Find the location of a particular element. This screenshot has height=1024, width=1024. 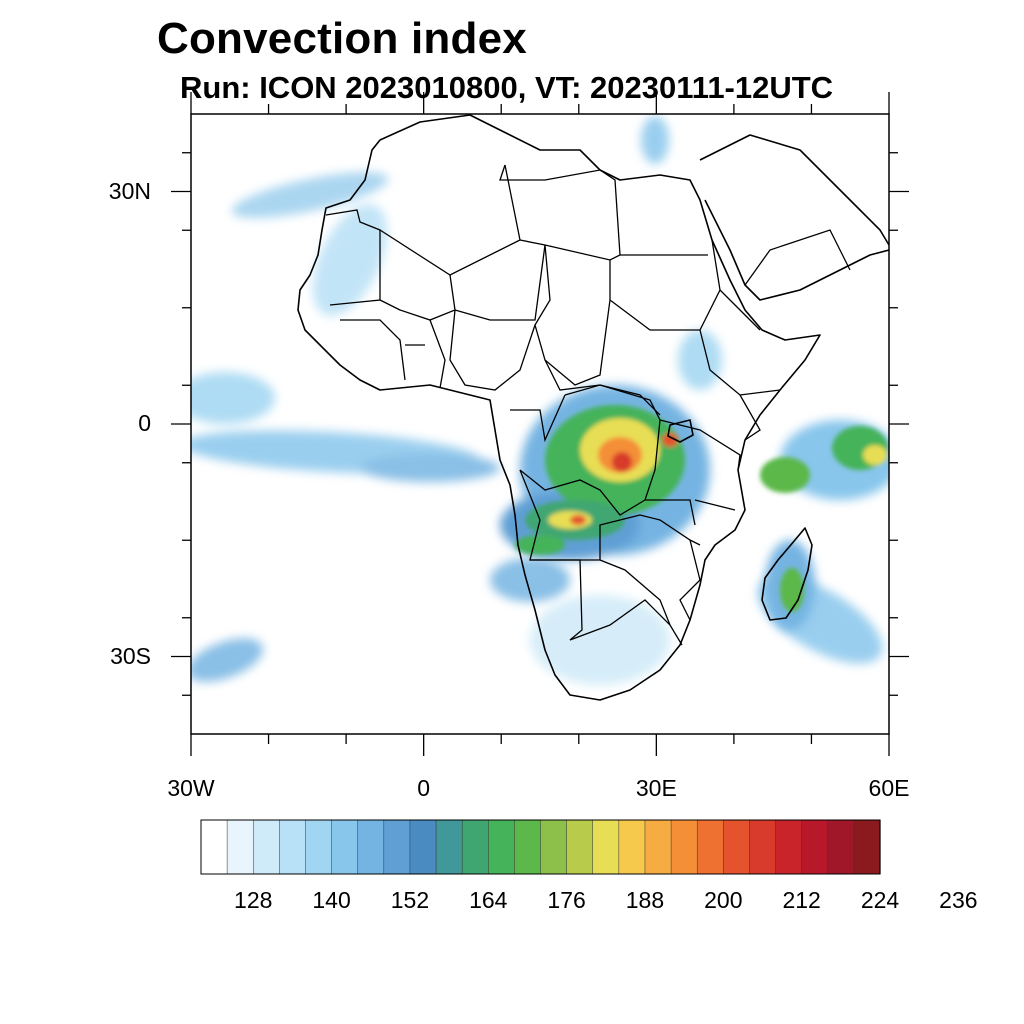

field-core-indian-yellow is located at coordinates (875, 455).